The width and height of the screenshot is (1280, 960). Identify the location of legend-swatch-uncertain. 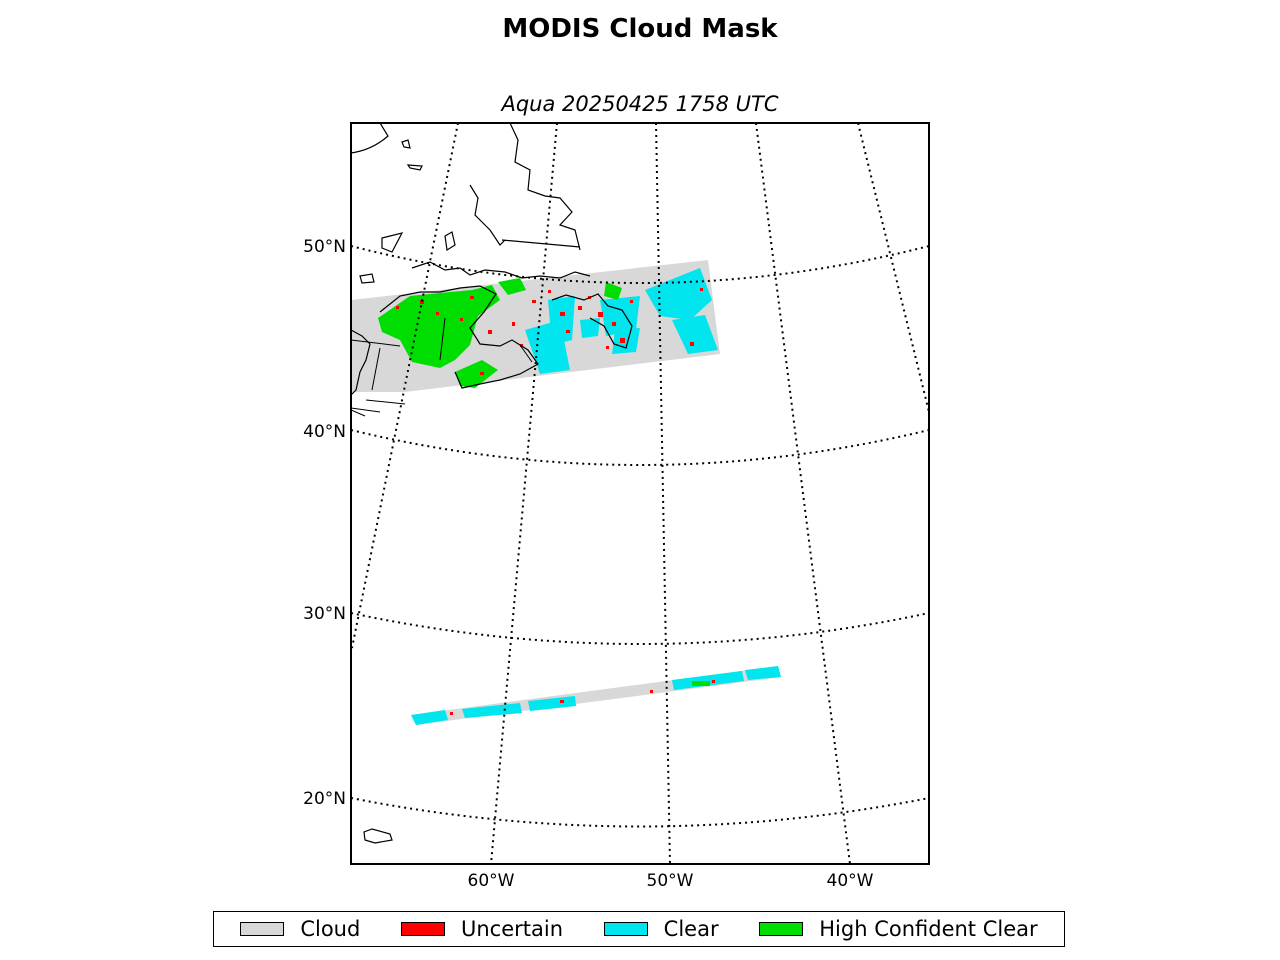
(422, 929).